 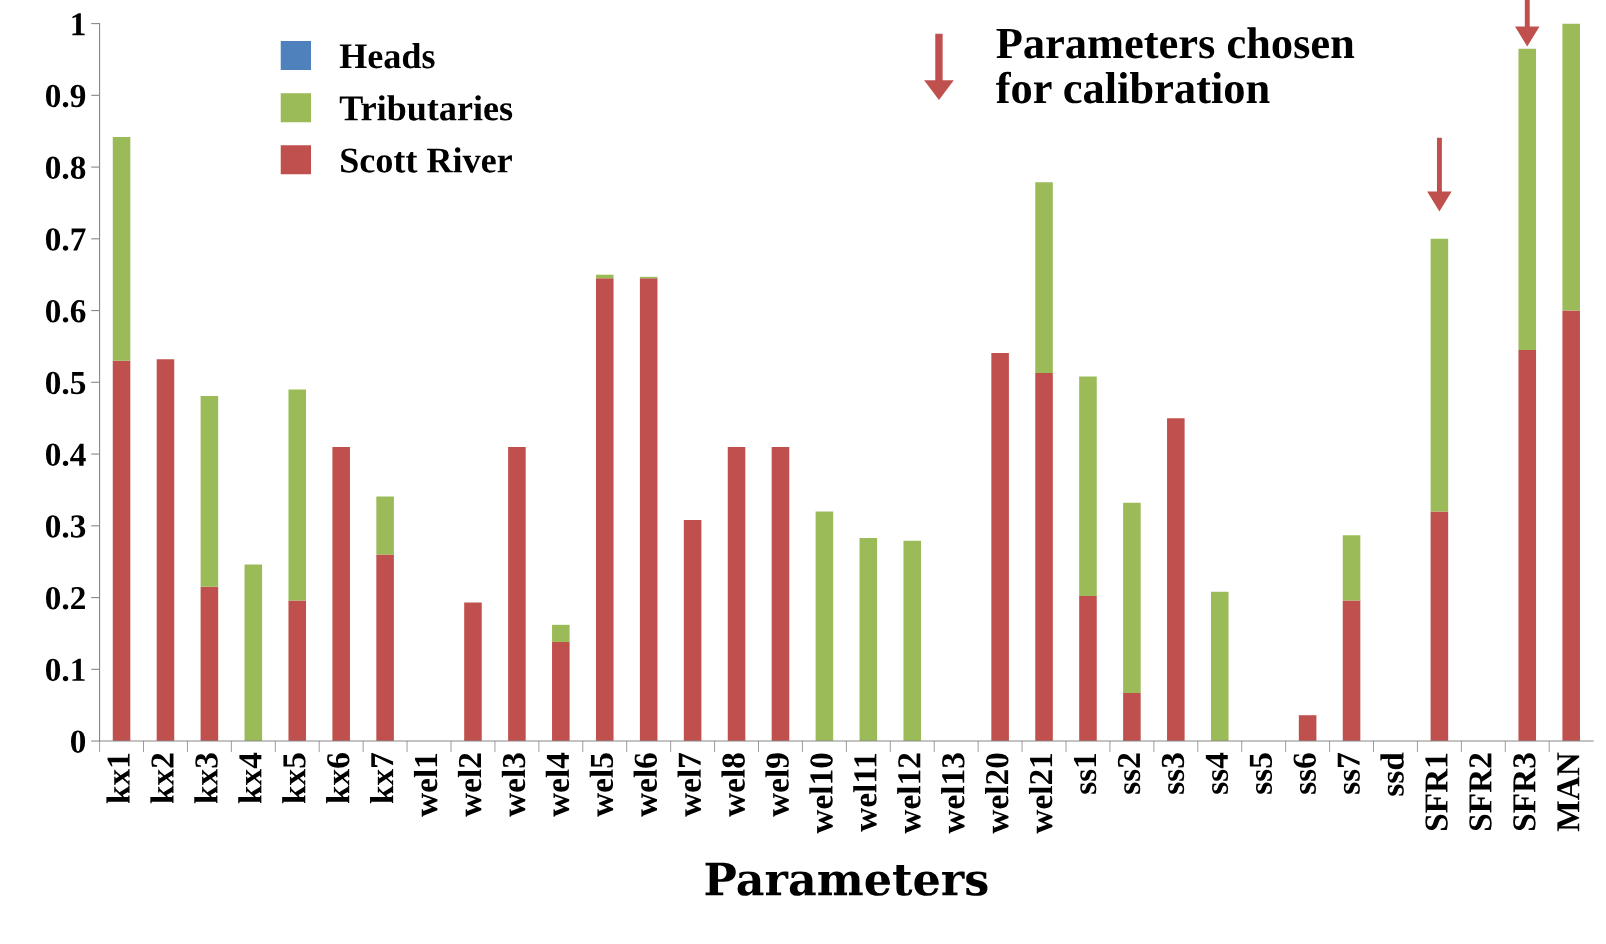 What do you see at coordinates (821, 793) in the screenshot?
I see `x-tick-label: wel10` at bounding box center [821, 793].